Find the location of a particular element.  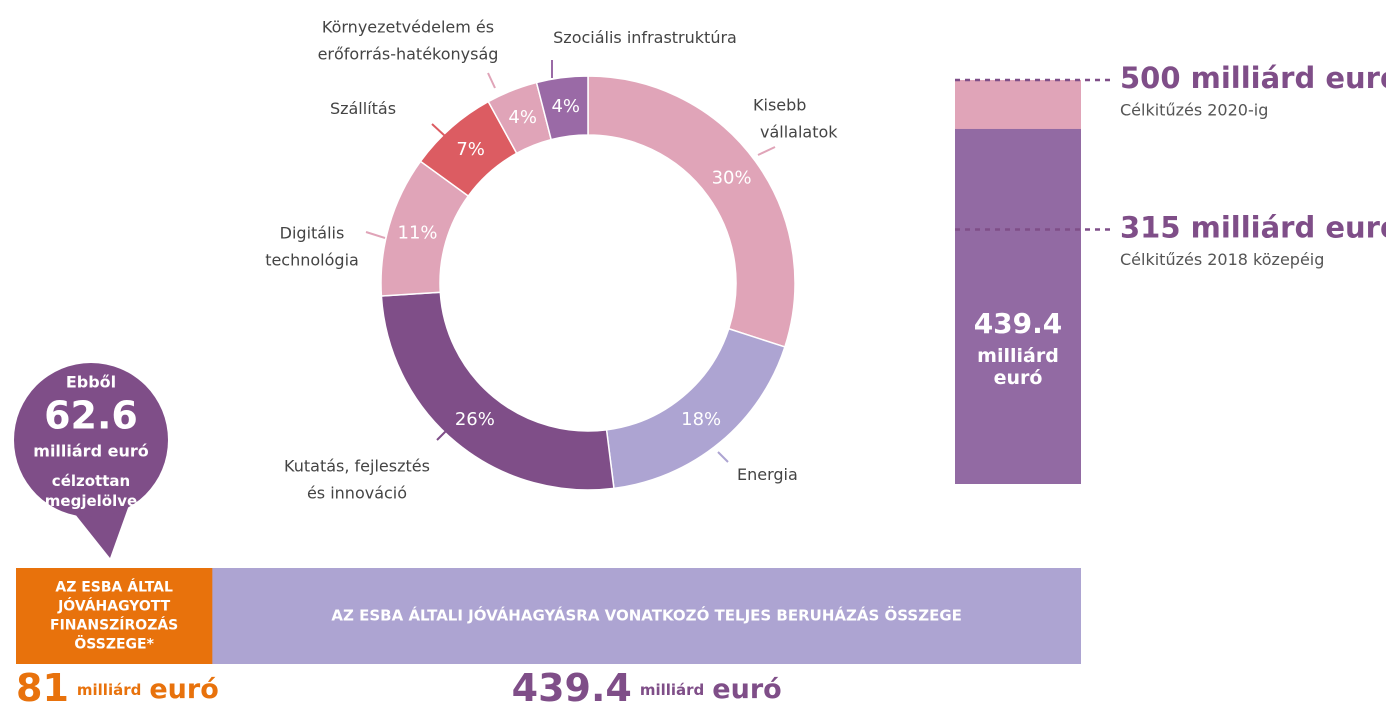

category-label: Digitális technológia is located at coordinates (312, 246).